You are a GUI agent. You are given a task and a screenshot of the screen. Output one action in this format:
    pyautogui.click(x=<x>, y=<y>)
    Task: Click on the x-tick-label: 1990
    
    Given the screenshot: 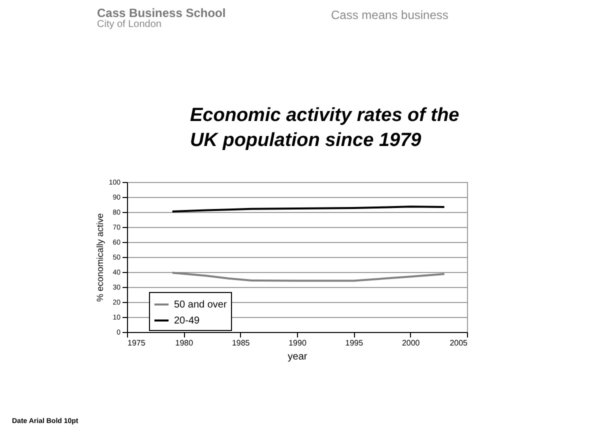 What is the action you would take?
    pyautogui.click(x=297, y=343)
    